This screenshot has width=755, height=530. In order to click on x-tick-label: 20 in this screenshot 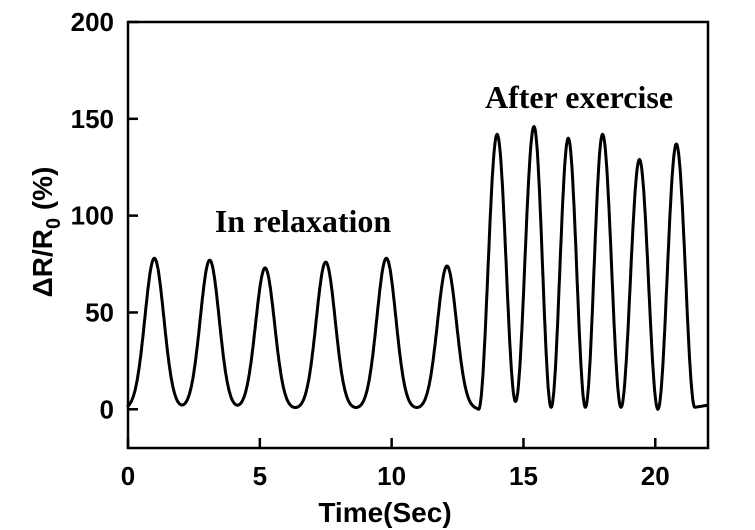, I will do `click(655, 476)`.